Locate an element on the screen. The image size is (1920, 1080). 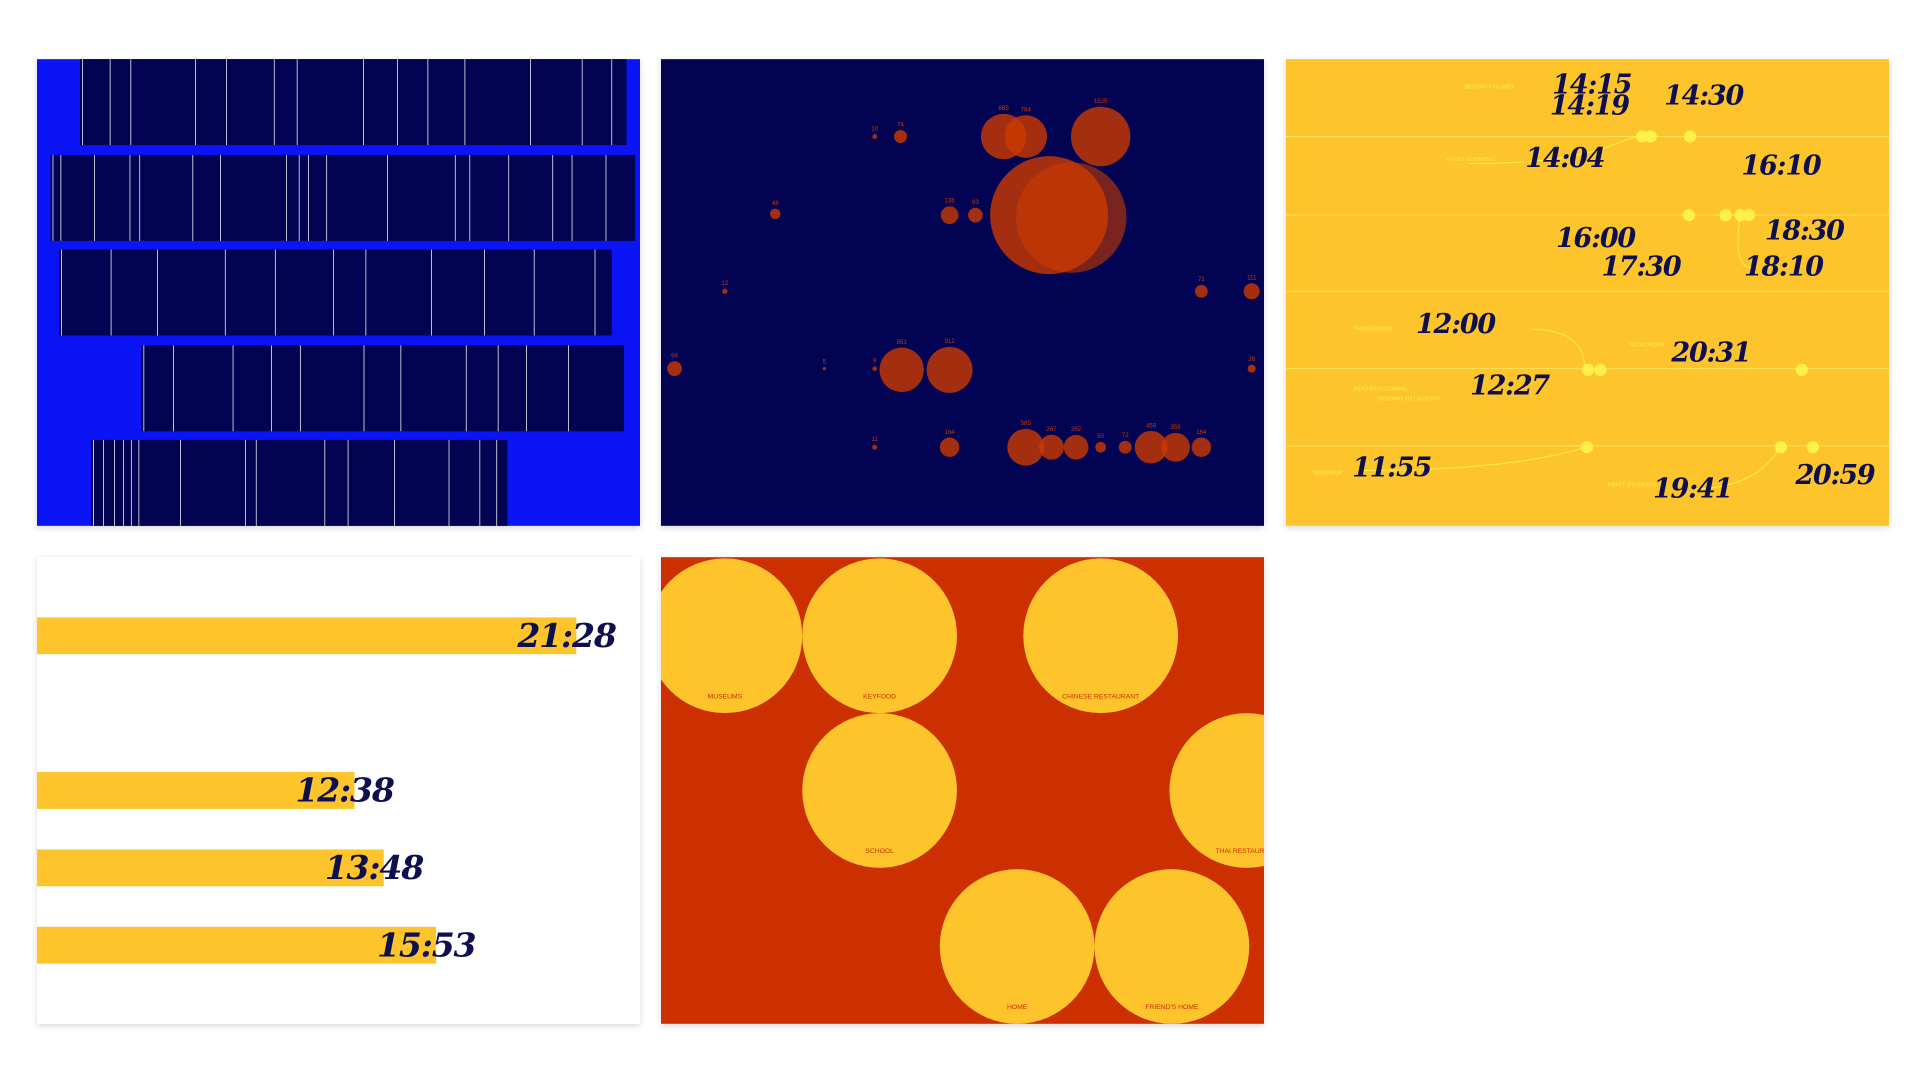
bubble-label: 93 is located at coordinates (975, 202).